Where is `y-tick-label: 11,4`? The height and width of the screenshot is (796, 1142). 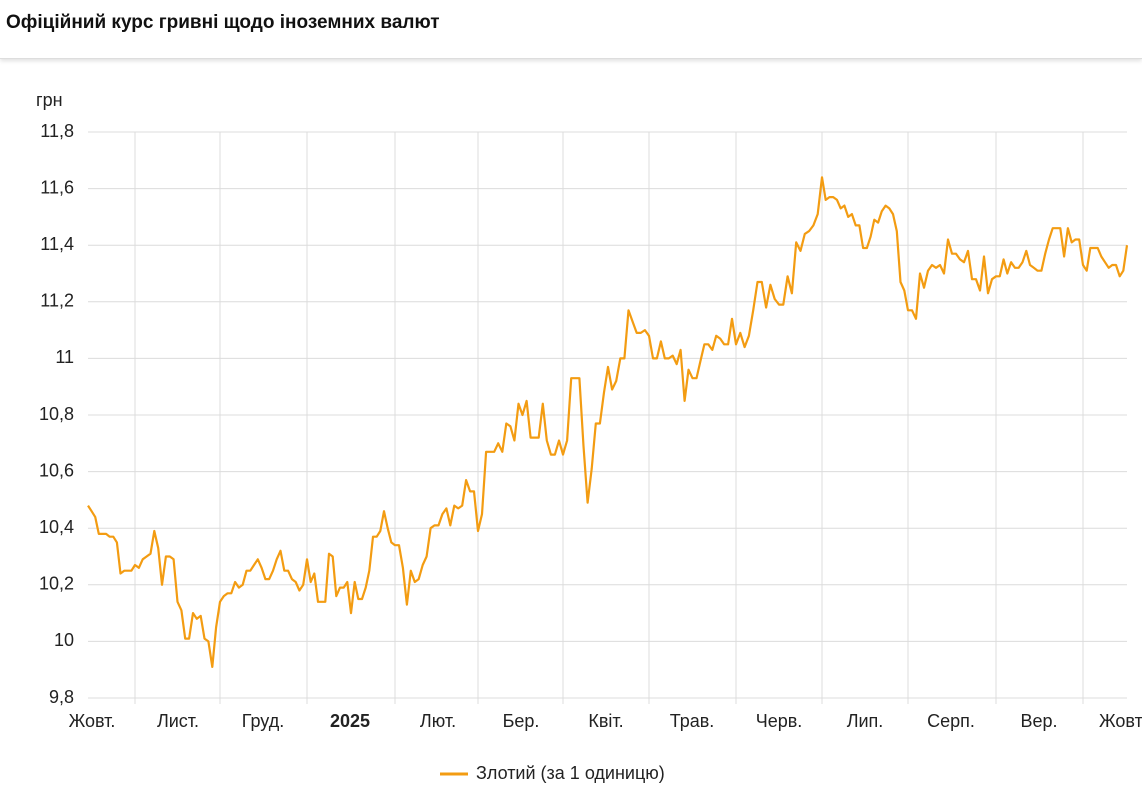 y-tick-label: 11,4 is located at coordinates (57, 244).